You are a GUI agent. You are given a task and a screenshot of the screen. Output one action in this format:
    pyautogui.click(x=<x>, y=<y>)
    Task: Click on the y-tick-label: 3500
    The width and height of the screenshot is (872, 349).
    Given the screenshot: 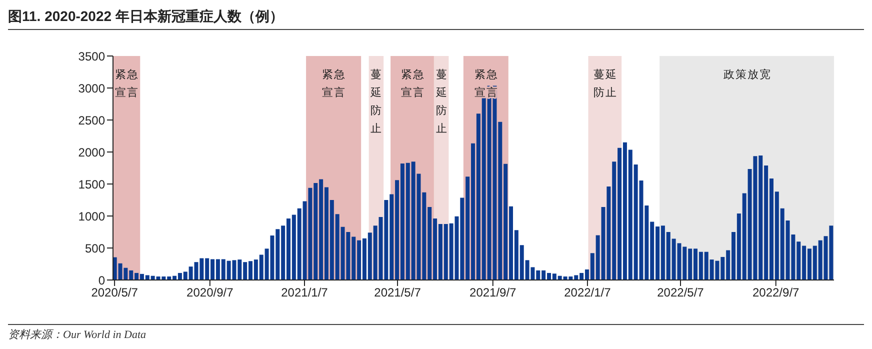 What is the action you would take?
    pyautogui.click(x=92, y=56)
    